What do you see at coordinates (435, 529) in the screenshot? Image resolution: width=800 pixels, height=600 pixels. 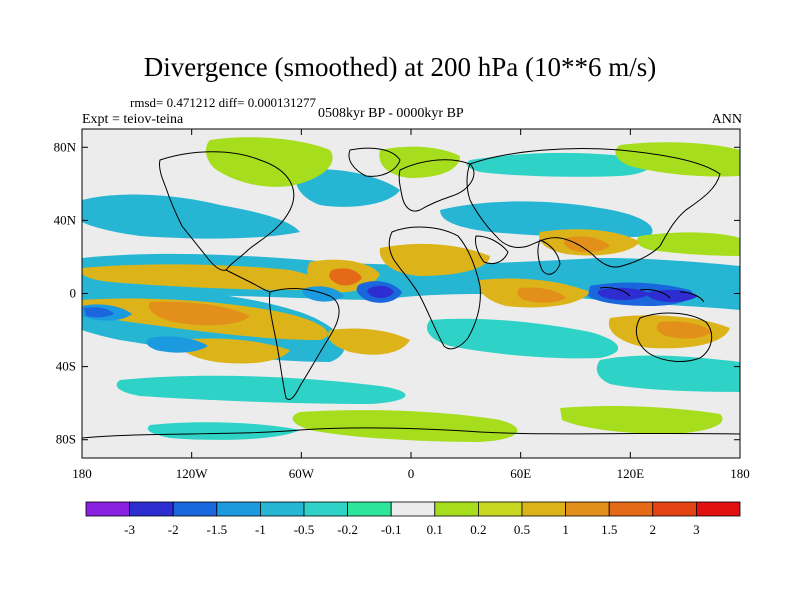 I see `colorbar-label: 0.1` at bounding box center [435, 529].